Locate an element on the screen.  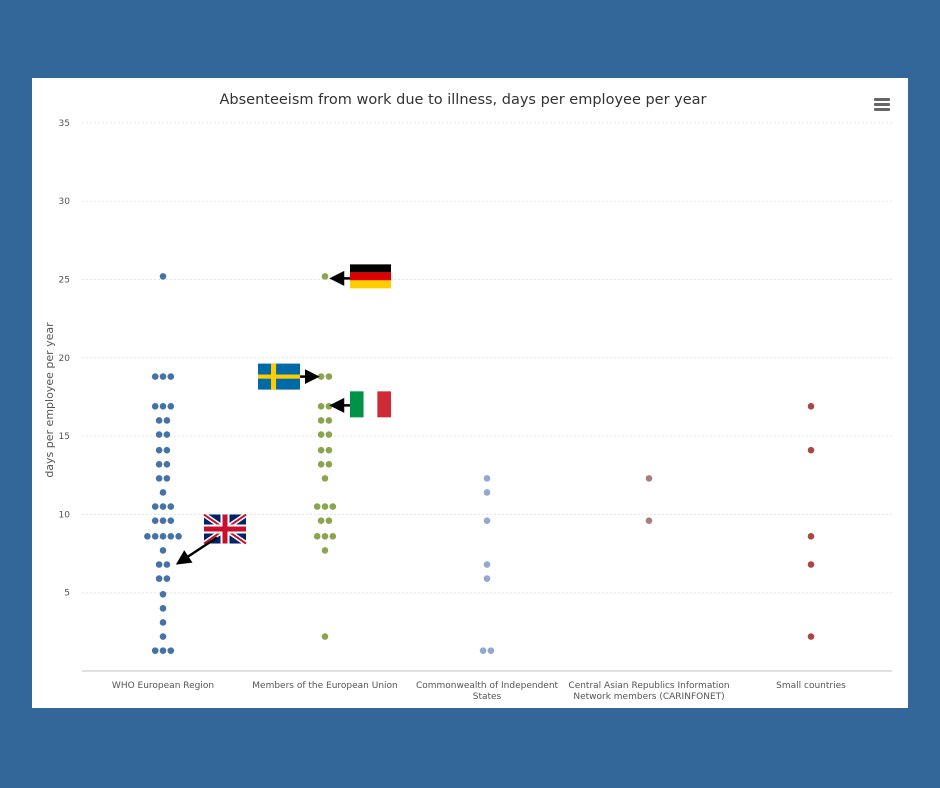
y-tick-label: 5 is located at coordinates (67, 594).